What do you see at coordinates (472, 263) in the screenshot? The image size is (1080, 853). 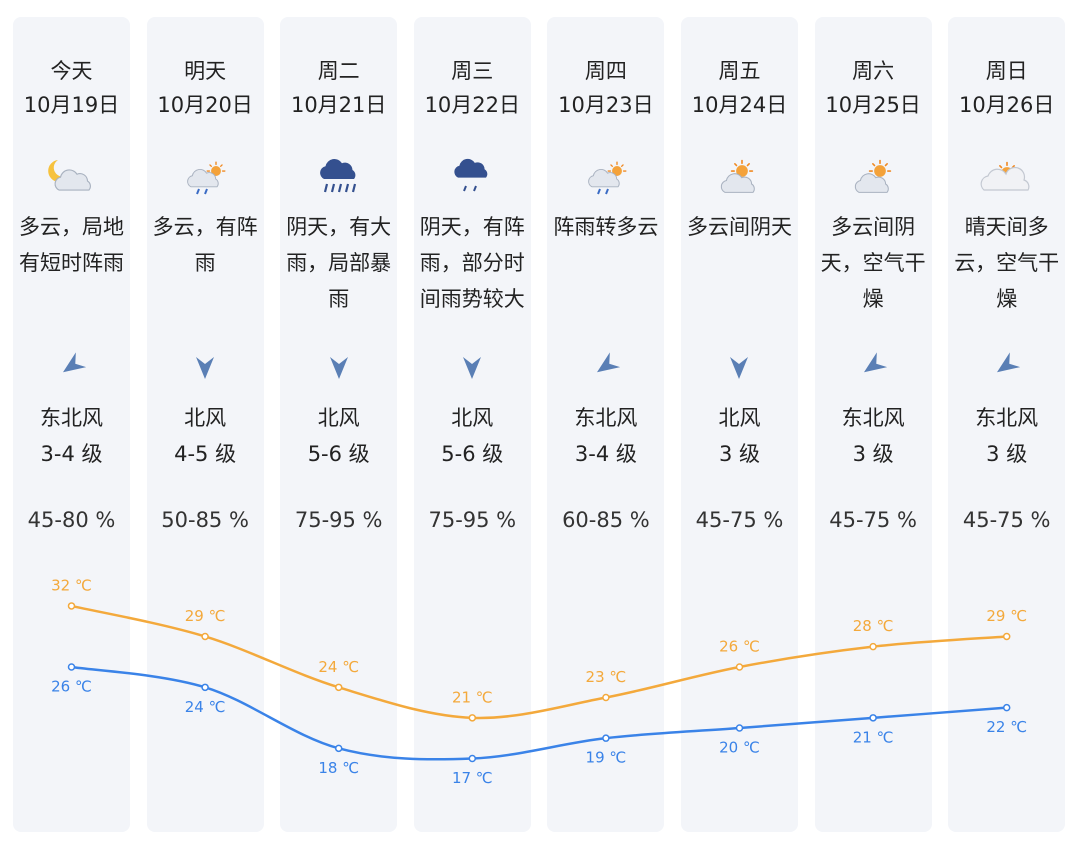 I see `weather-text: 阴天，有阵雨，部分时间雨势较大` at bounding box center [472, 263].